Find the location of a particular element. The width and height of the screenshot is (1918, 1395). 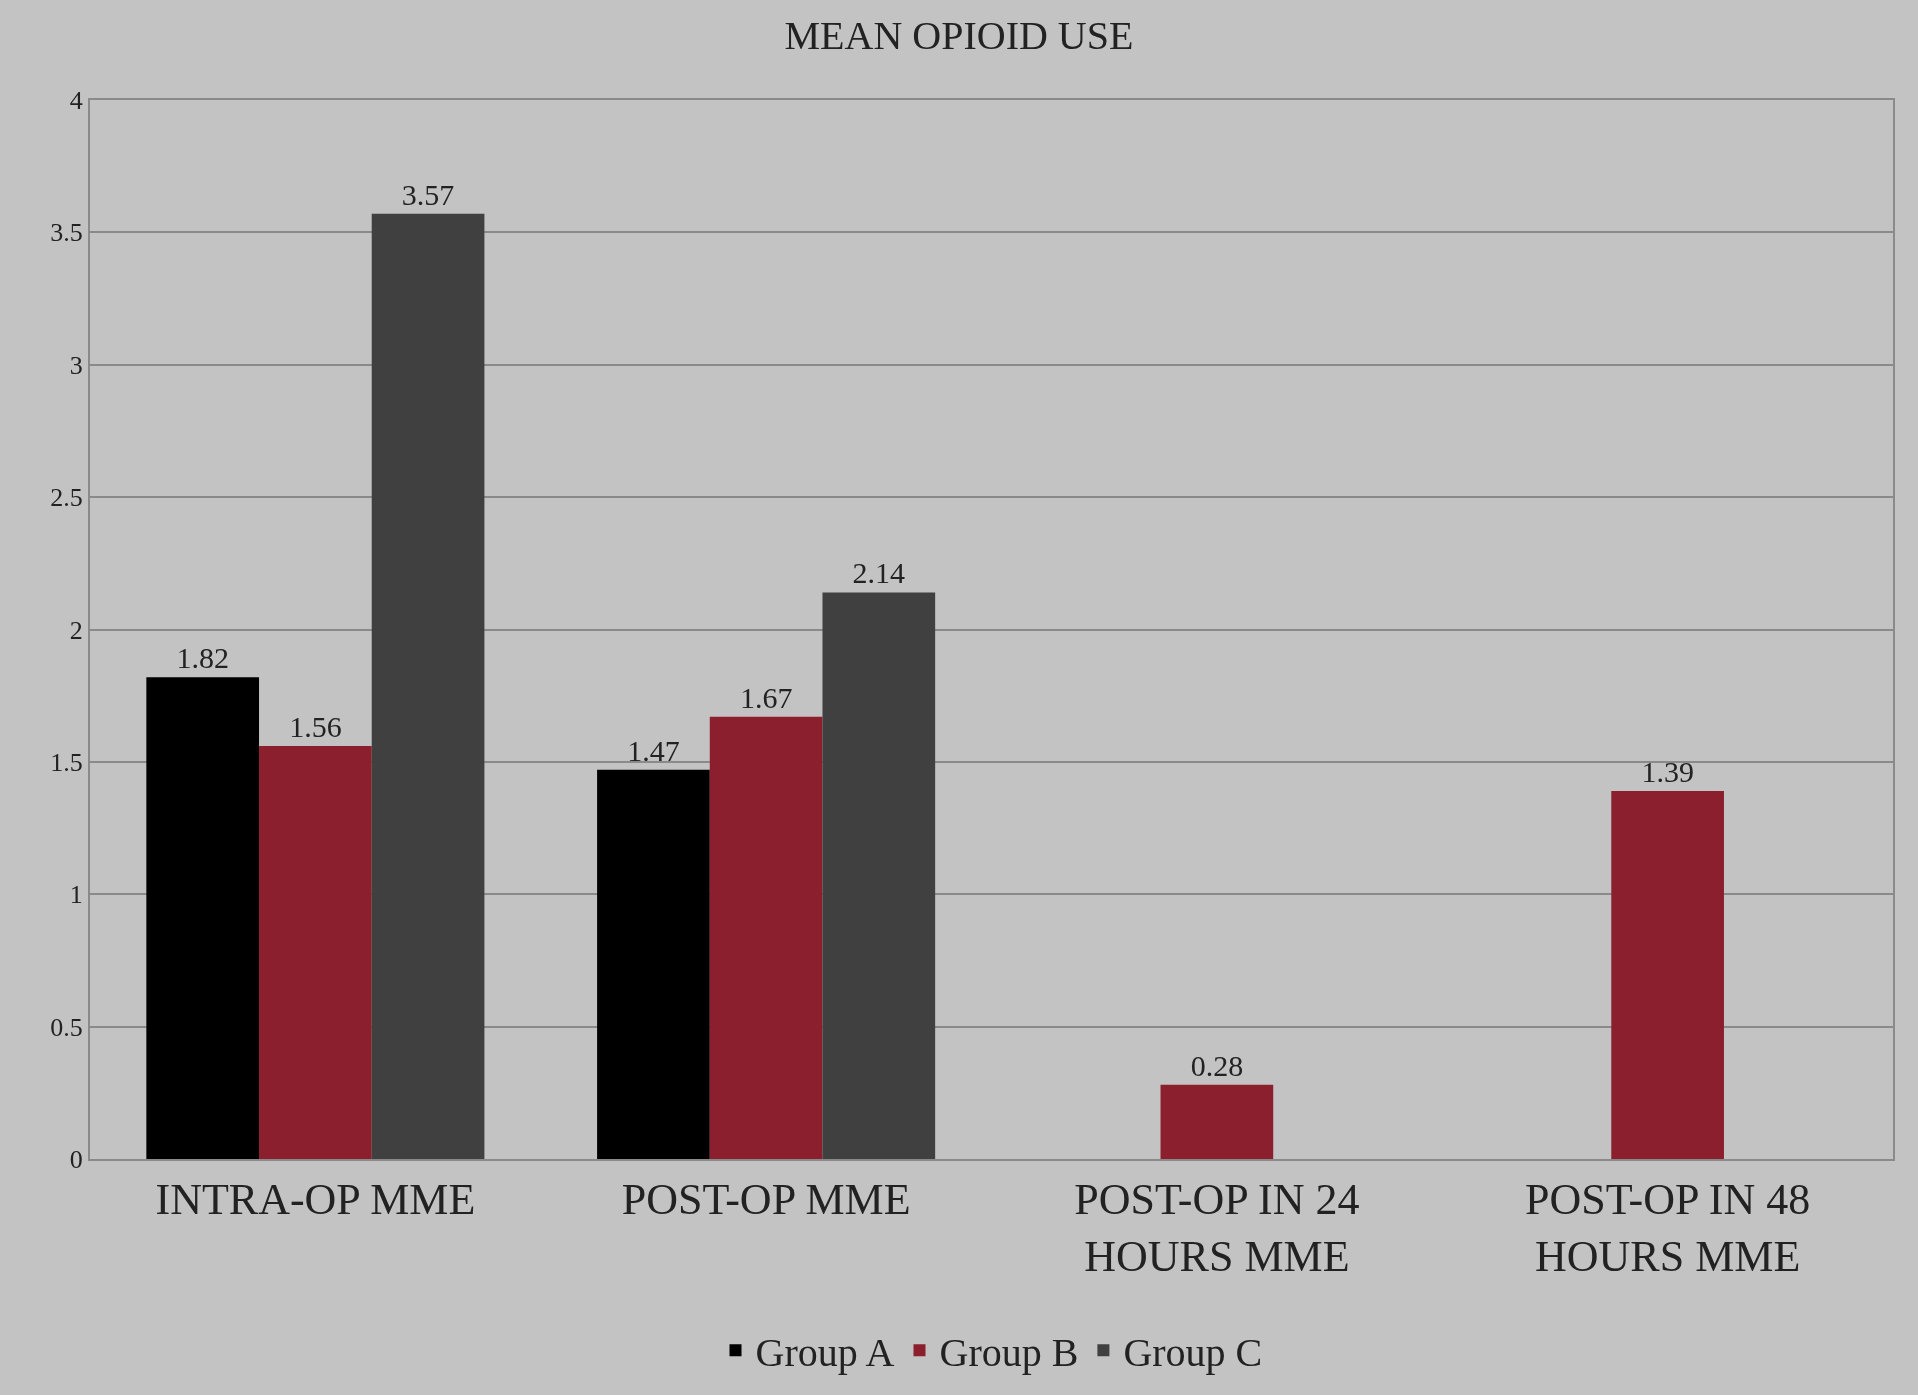

y-tick-label: 2 is located at coordinates (76, 630).